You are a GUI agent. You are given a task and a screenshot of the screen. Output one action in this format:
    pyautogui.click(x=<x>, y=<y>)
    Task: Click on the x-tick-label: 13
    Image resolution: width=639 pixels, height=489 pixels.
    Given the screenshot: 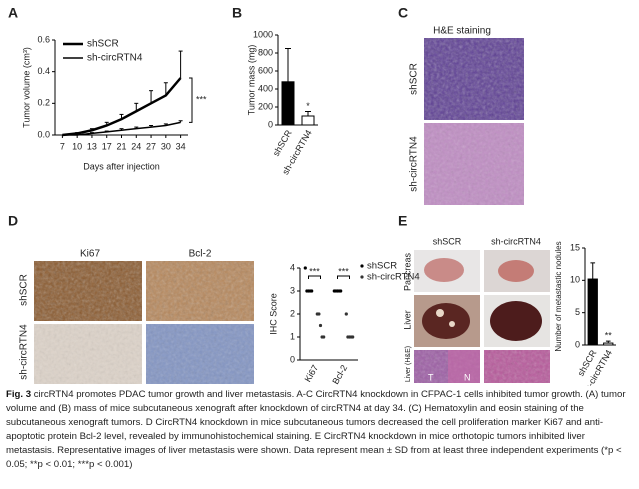 What is the action you would take?
    pyautogui.click(x=92, y=146)
    